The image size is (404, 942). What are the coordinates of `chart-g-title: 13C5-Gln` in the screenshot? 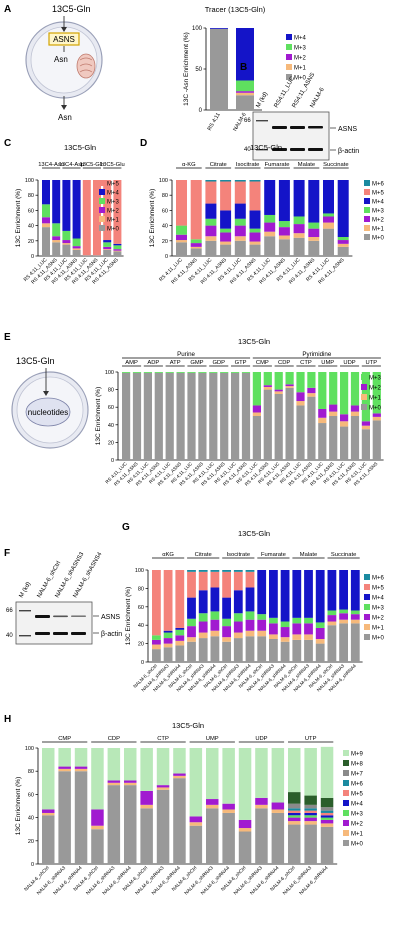 It's located at (254, 533).